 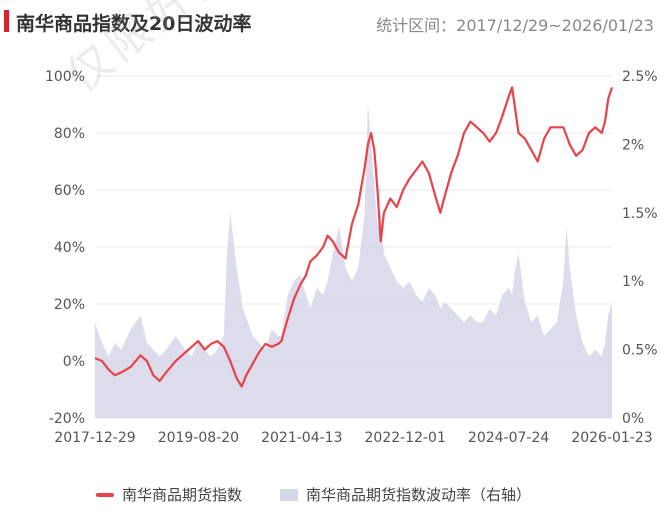 What do you see at coordinates (301, 438) in the screenshot?
I see `x-axis-tick-label: 2021-04-13` at bounding box center [301, 438].